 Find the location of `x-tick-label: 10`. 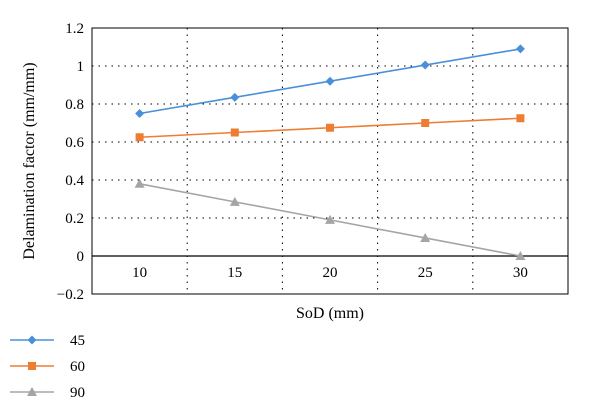

x-tick-label: 10 is located at coordinates (139, 273).